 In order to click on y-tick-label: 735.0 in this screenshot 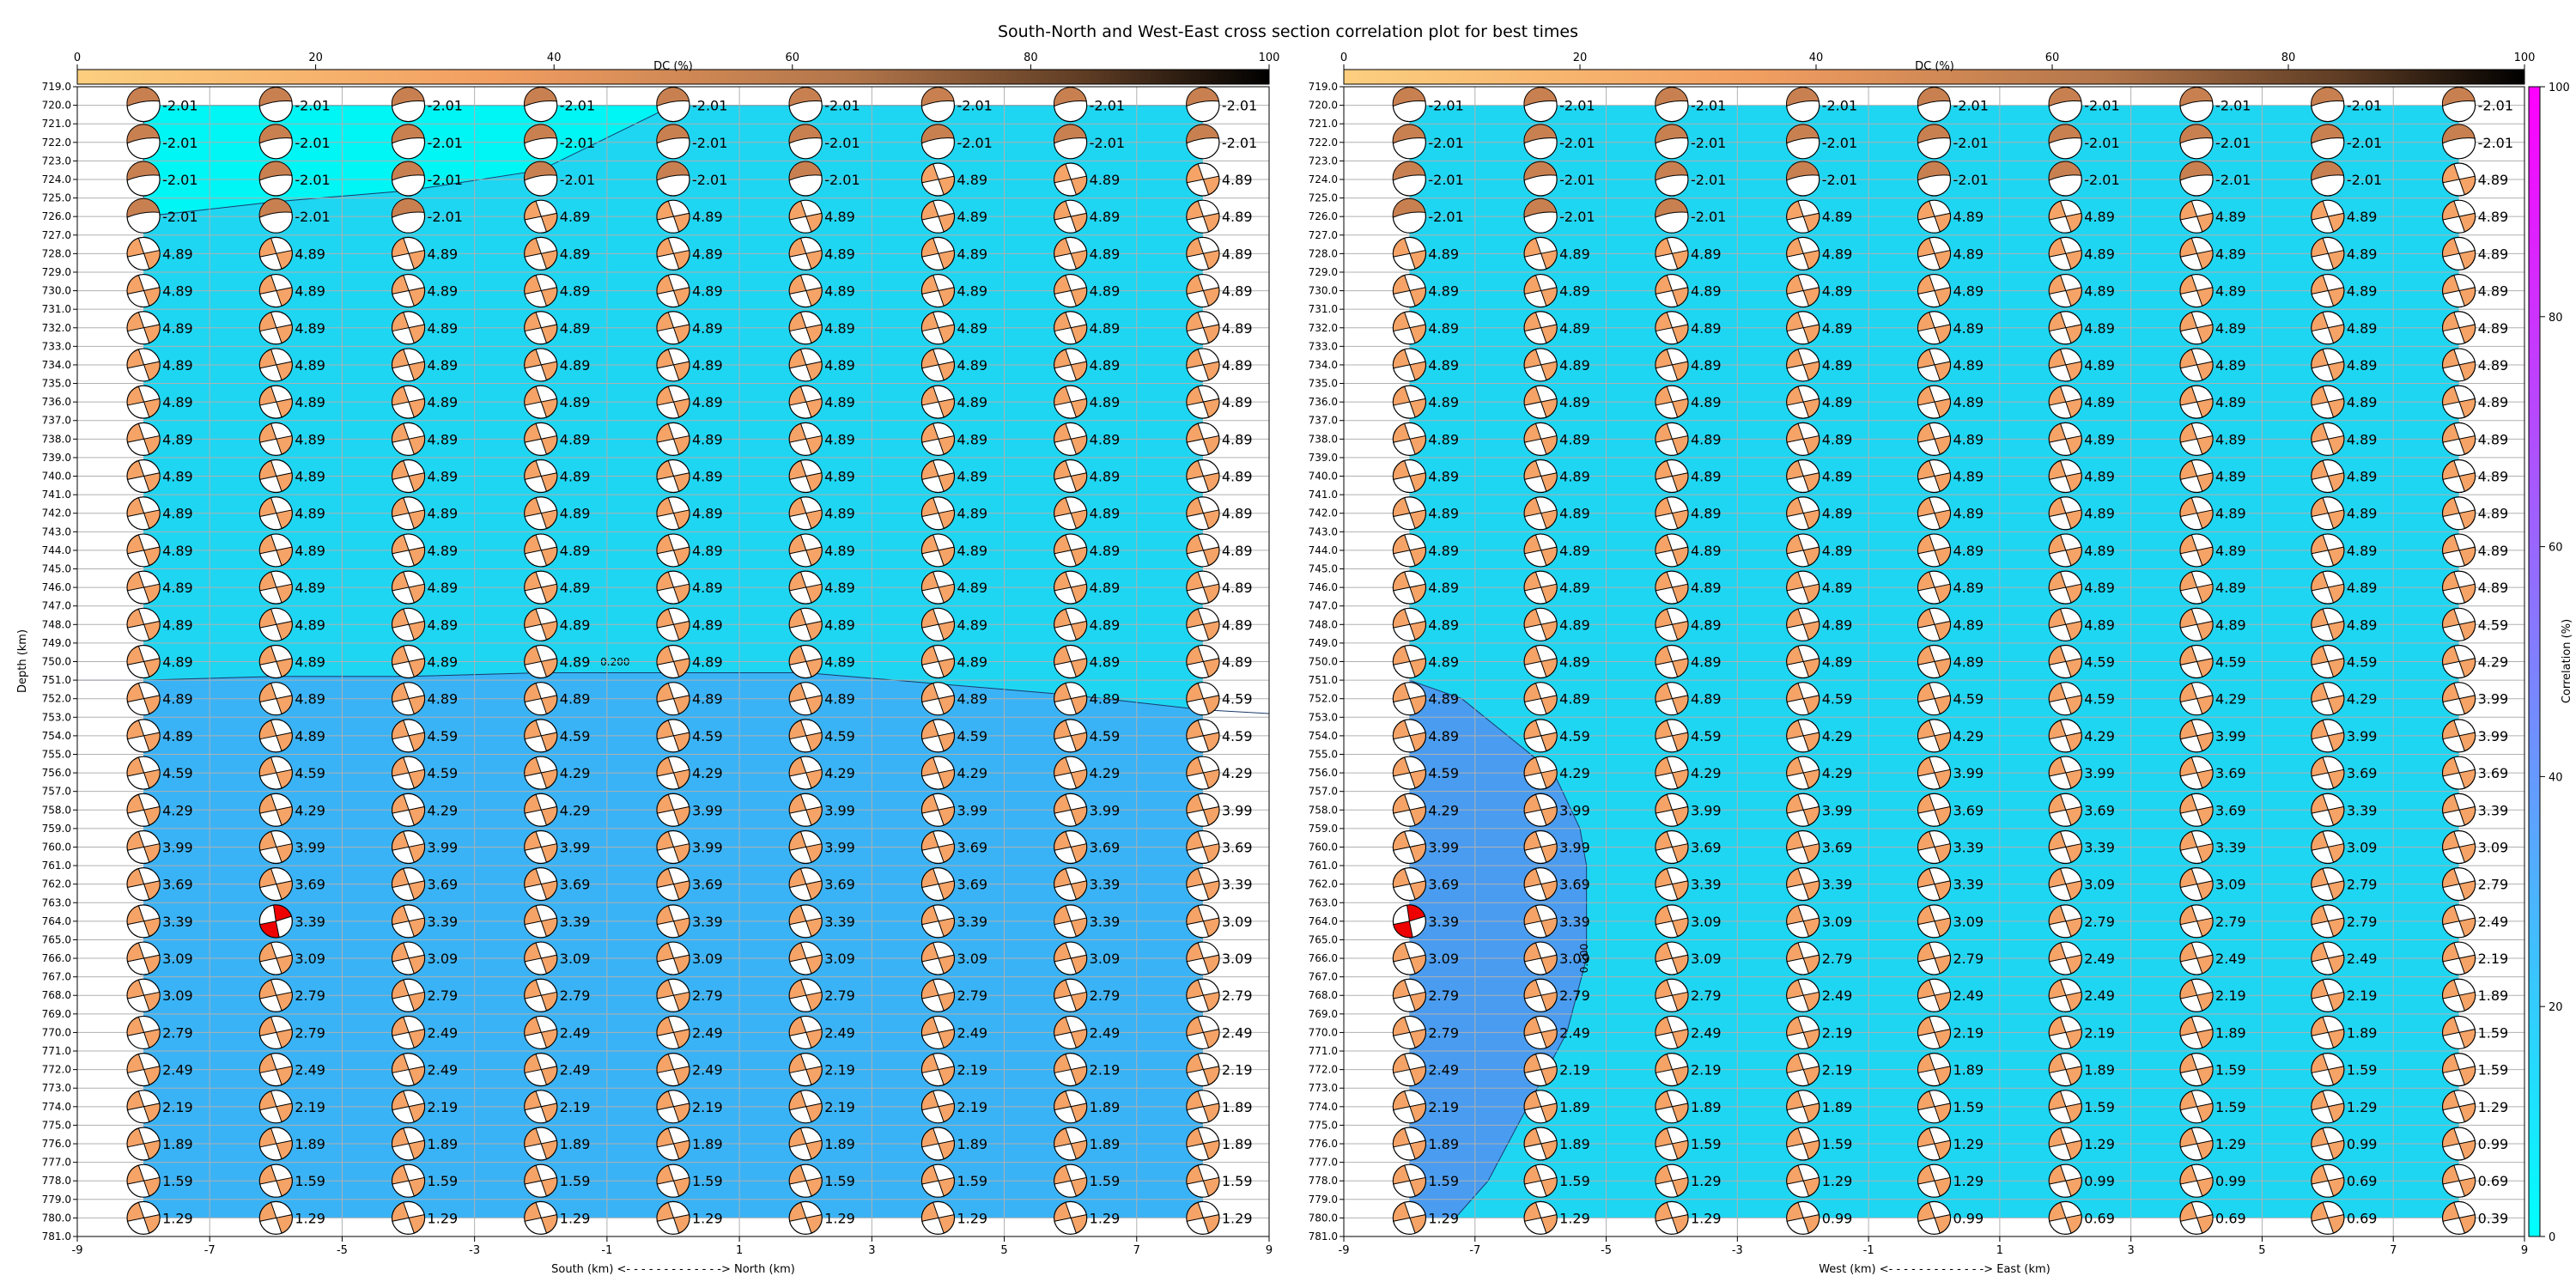, I will do `click(1323, 384)`.